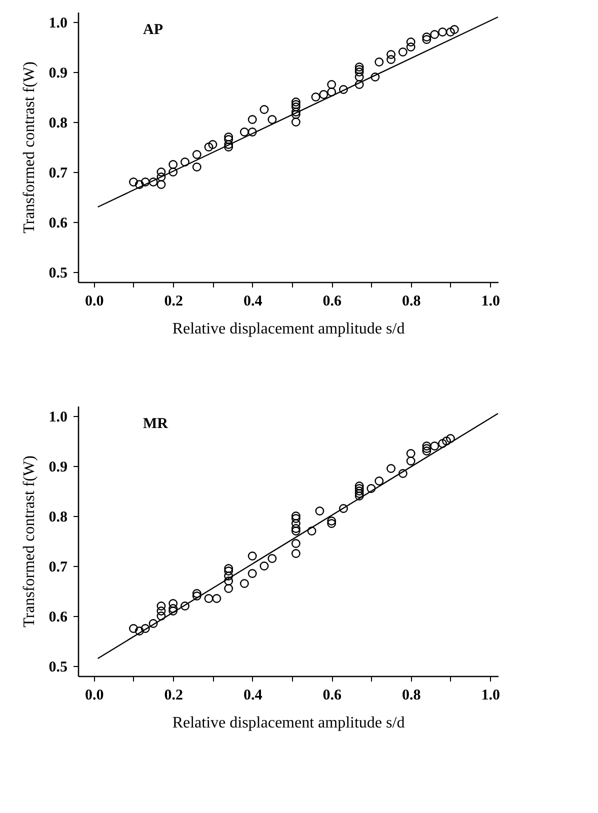 The width and height of the screenshot is (598, 813). I want to click on annotation: MR, so click(155, 424).